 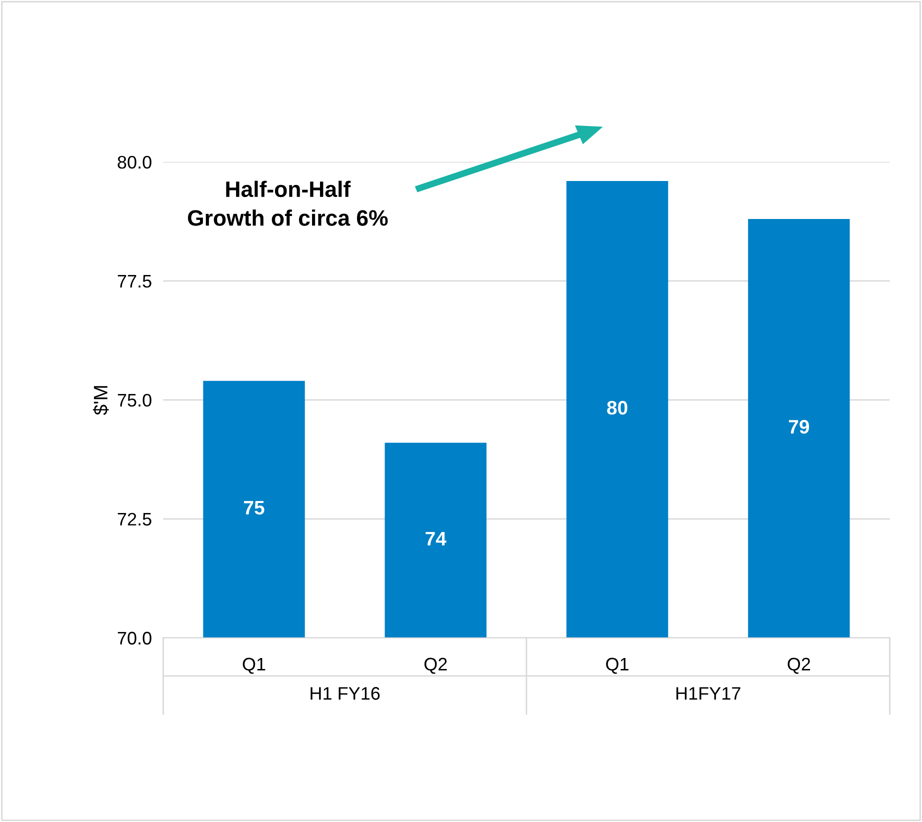 I want to click on annotation: Half-on-Half Growth of circa 6%, so click(x=288, y=203).